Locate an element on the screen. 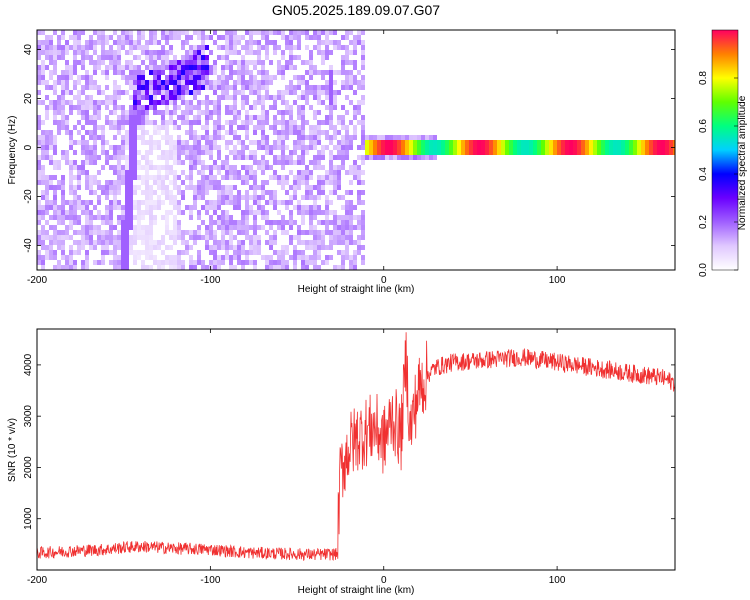  snr-x-axis-label: Height of straight line (km) is located at coordinates (356, 590).